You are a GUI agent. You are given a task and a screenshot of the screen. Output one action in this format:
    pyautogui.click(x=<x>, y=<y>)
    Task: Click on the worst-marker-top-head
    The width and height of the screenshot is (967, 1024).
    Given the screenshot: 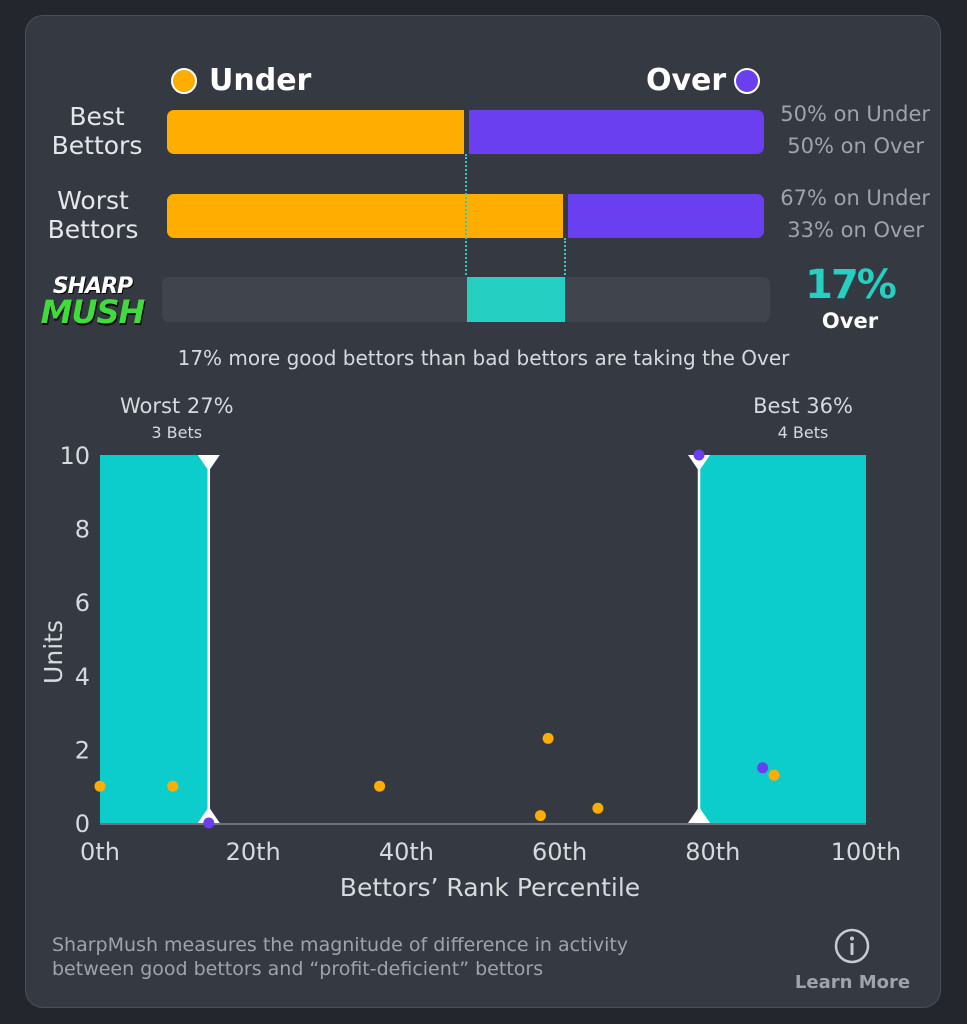 What is the action you would take?
    pyautogui.click(x=208, y=463)
    